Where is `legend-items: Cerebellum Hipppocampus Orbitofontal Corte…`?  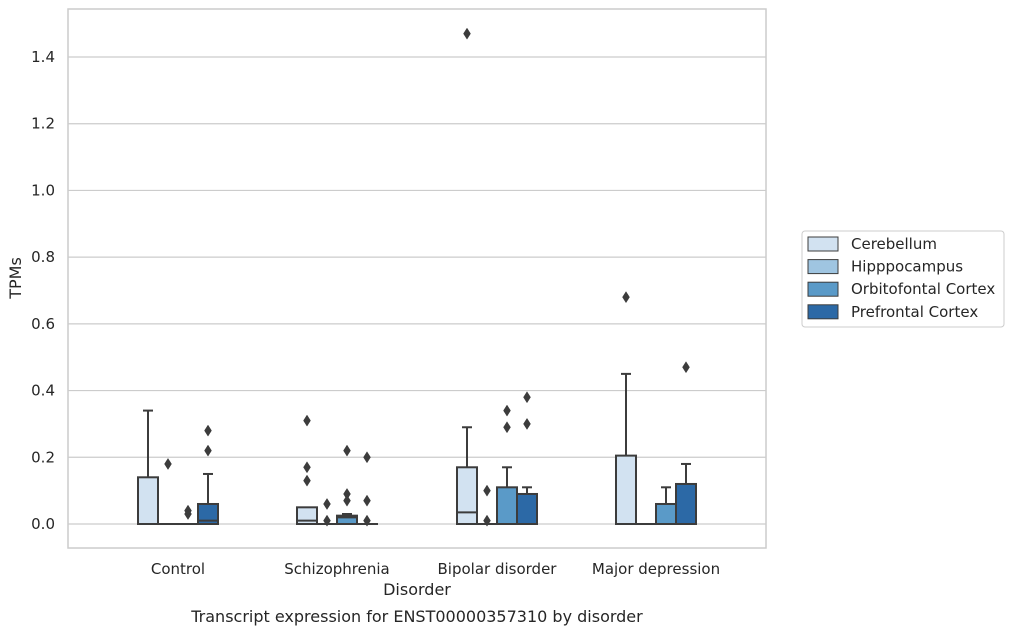 legend-items: Cerebellum Hipppocampus Orbitofontal Corte… is located at coordinates (901, 278).